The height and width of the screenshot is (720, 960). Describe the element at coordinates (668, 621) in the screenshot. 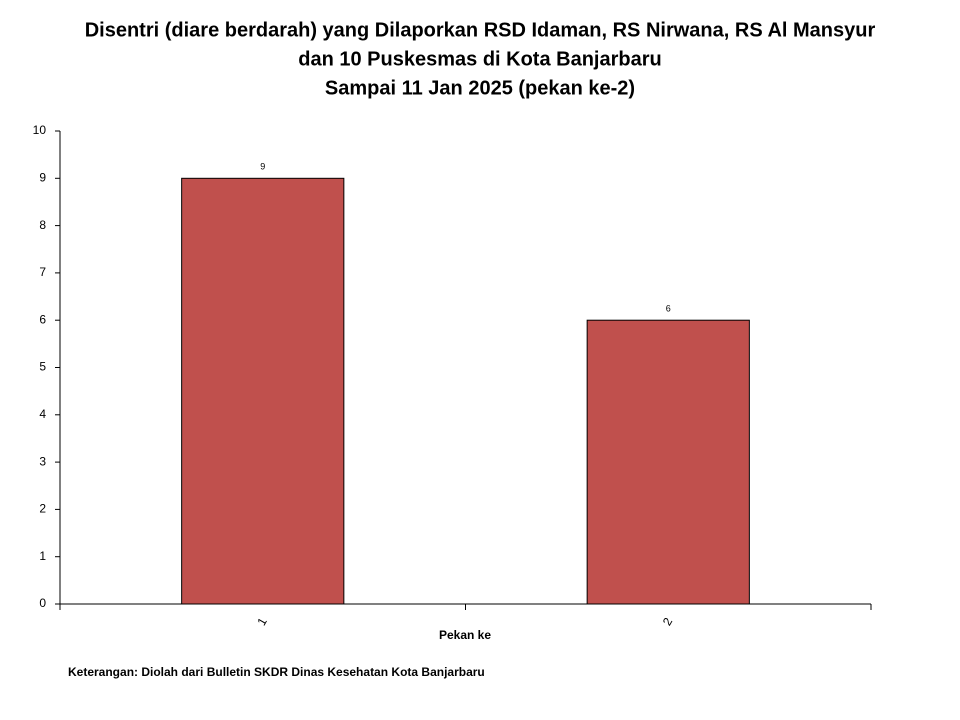

I see `x-tick-label: 2` at that location.